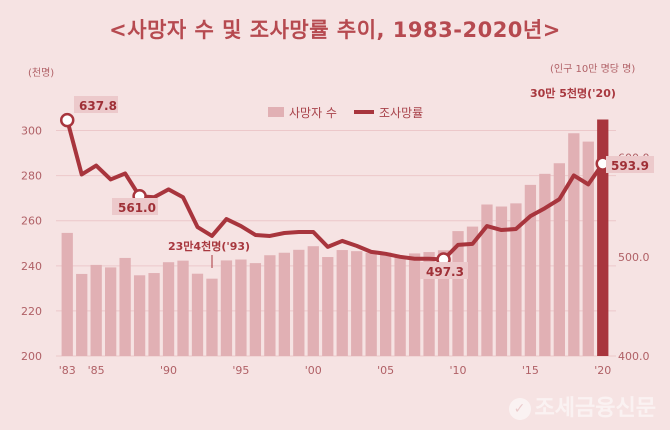 This screenshot has height=430, width=670. Describe the element at coordinates (240, 370) in the screenshot. I see `x-tick-label: '95` at that location.